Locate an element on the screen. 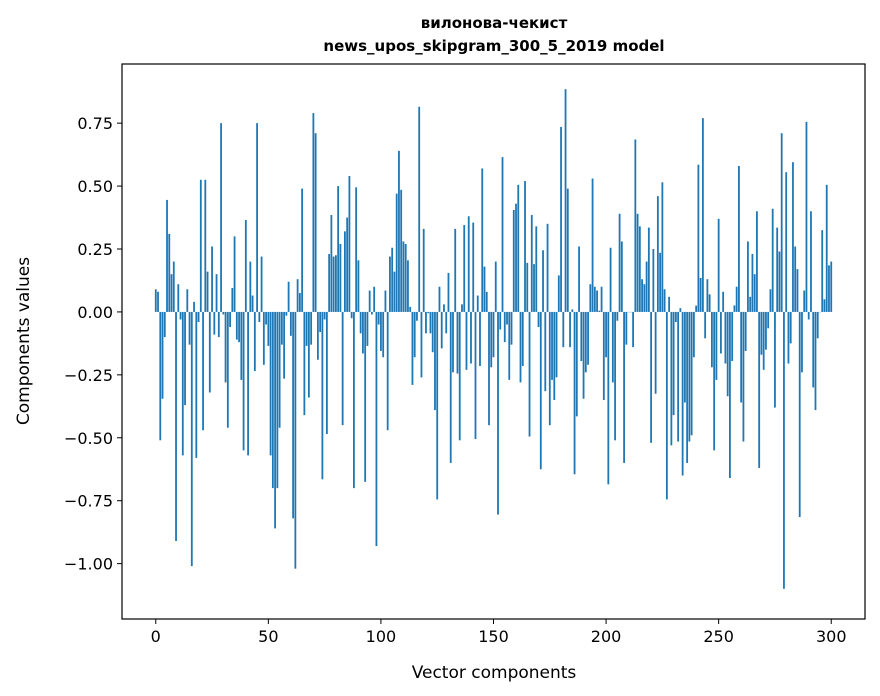 The width and height of the screenshot is (880, 696). y-axis-label: Components values is located at coordinates (24, 341).